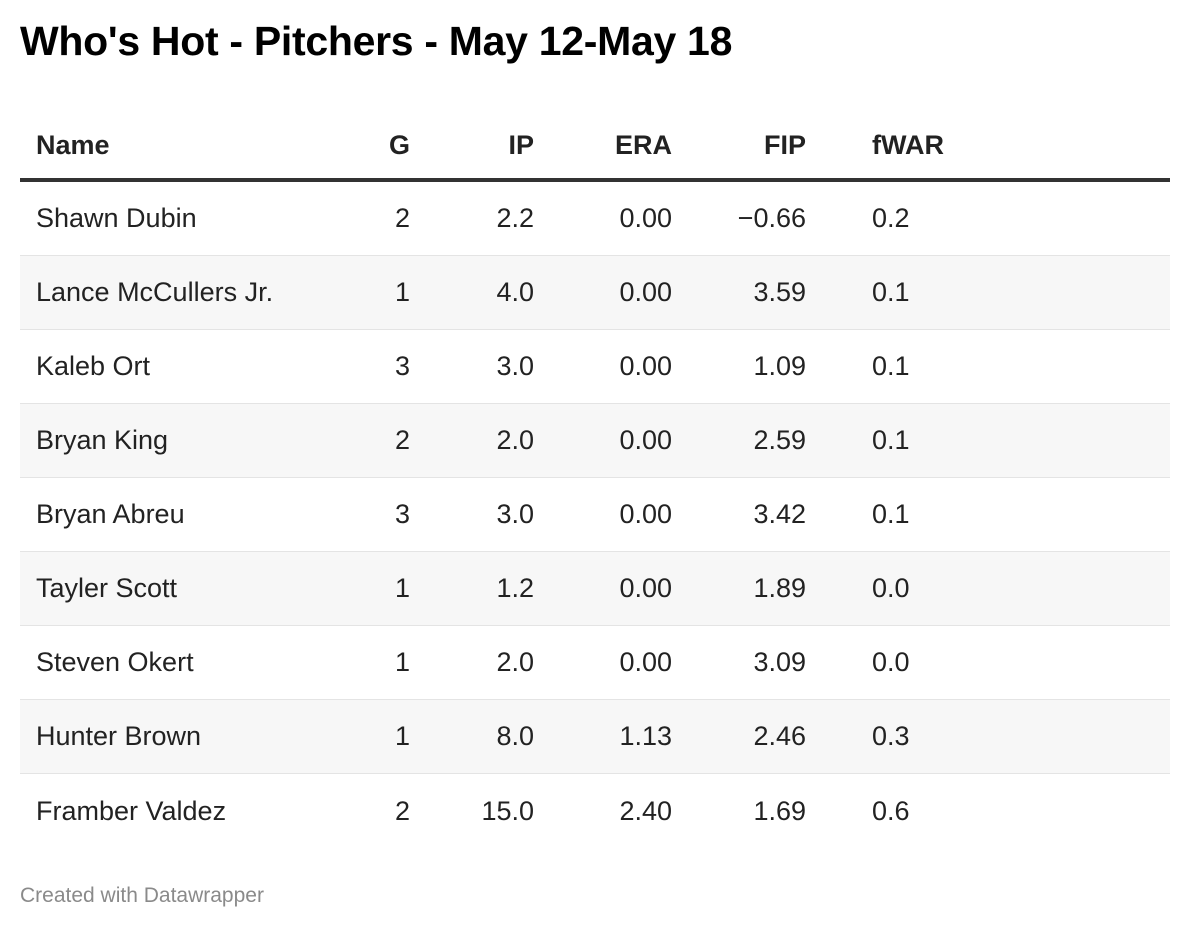  Describe the element at coordinates (595, 293) in the screenshot. I see `table-row: Lance McCullers Jr. 1 4.0 0.00 3.59 0.1` at that location.